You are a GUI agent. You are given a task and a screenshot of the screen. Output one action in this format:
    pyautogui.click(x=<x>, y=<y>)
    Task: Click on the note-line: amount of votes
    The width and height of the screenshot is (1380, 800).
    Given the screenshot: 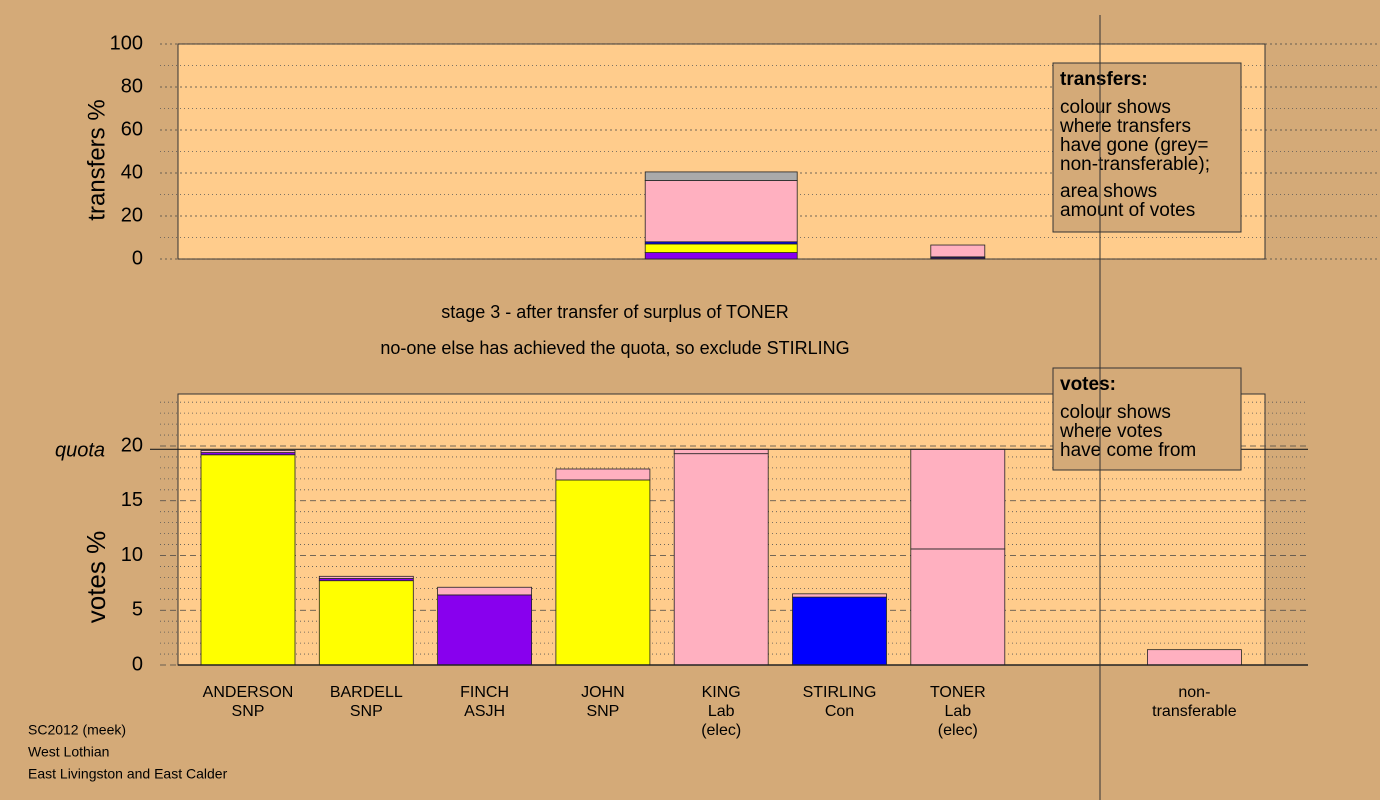 What is the action you would take?
    pyautogui.click(x=1127, y=210)
    